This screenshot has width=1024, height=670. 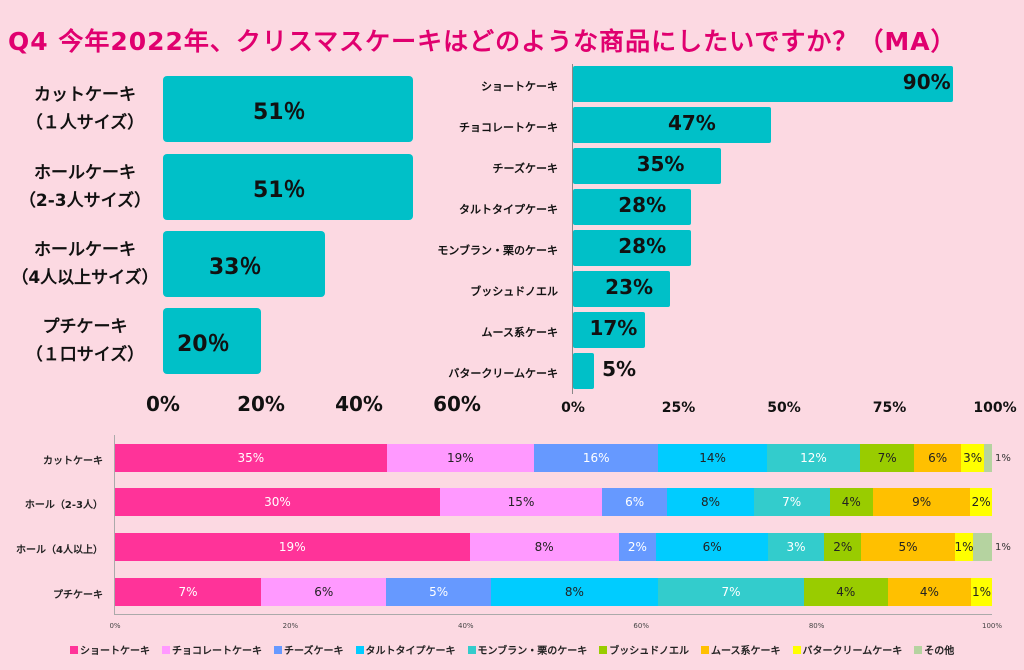 I want to click on bar-segment: 14%, so click(x=712, y=458).